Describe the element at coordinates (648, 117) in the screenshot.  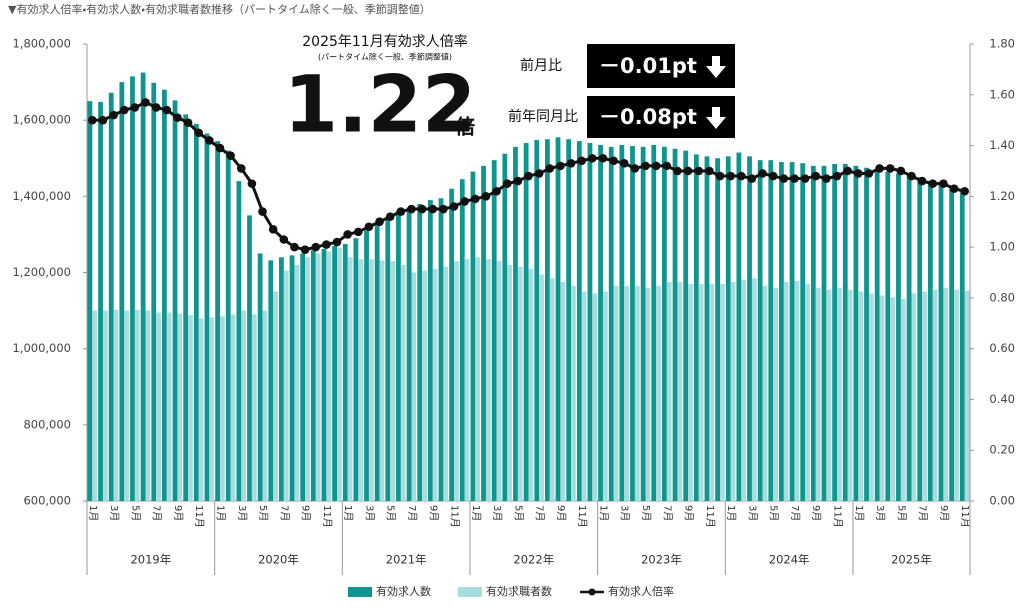
I see `change-value: －0.08pt` at that location.